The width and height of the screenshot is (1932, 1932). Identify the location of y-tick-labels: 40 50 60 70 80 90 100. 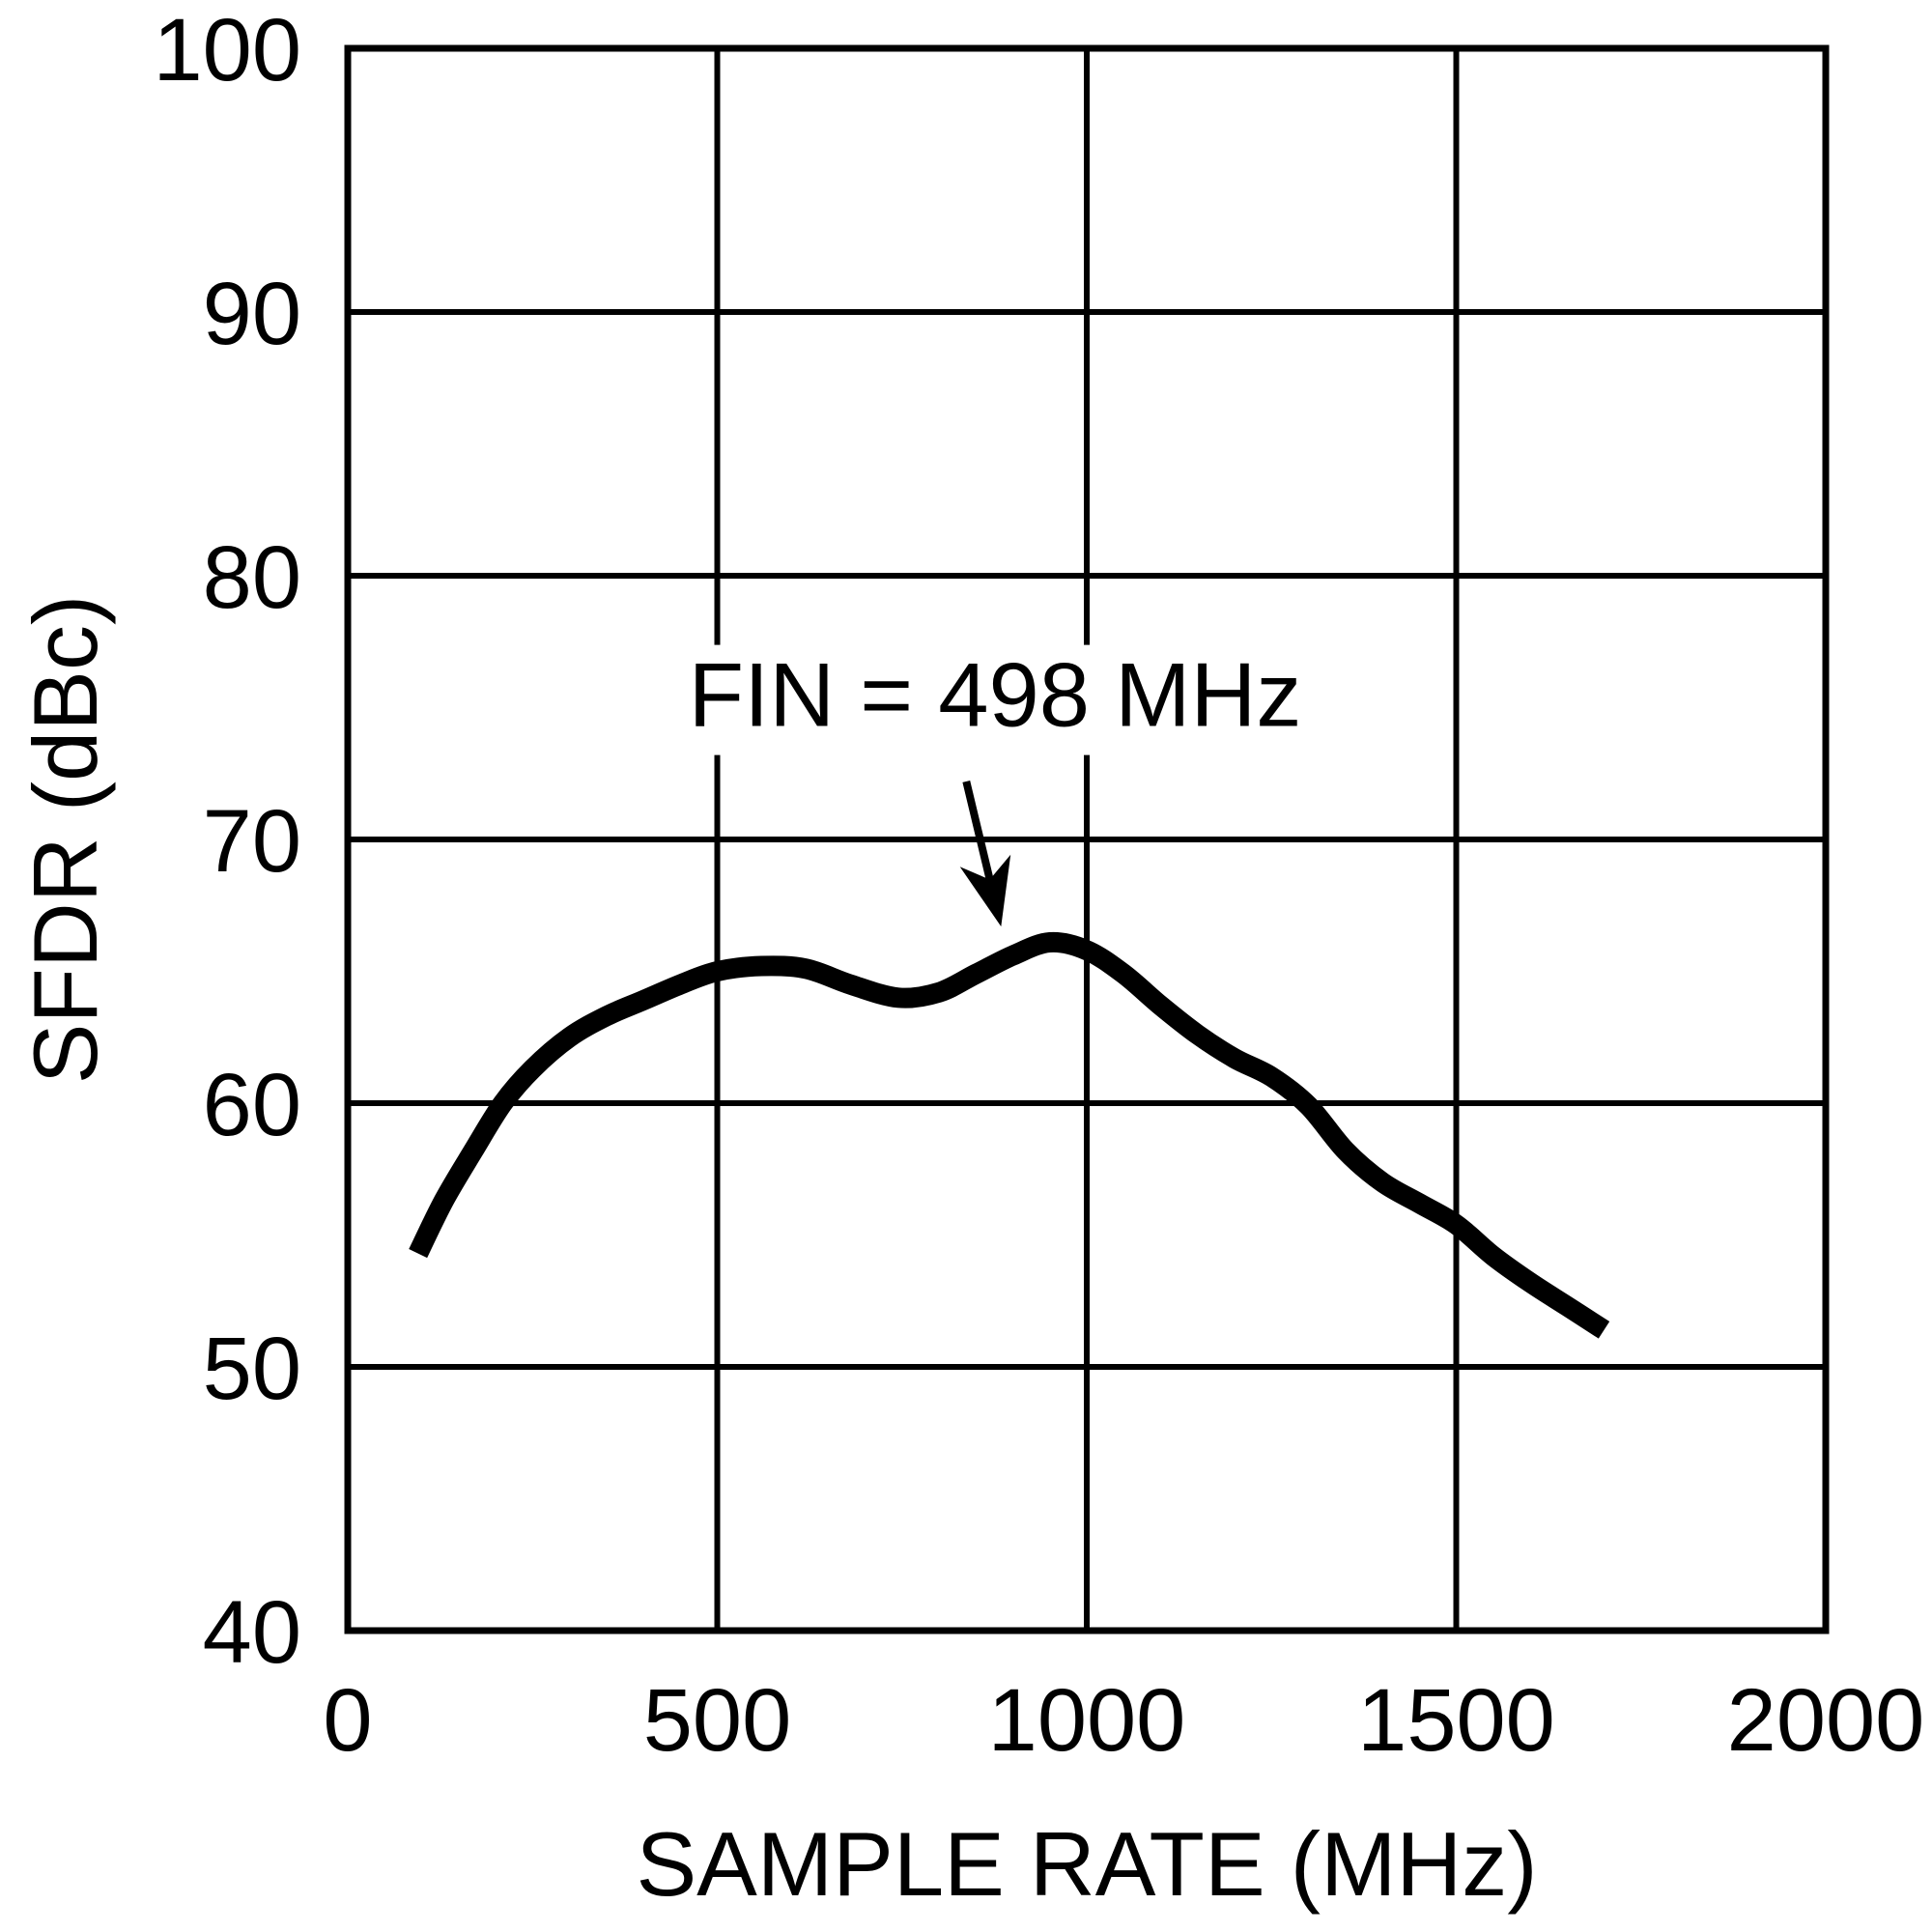
(228, 841).